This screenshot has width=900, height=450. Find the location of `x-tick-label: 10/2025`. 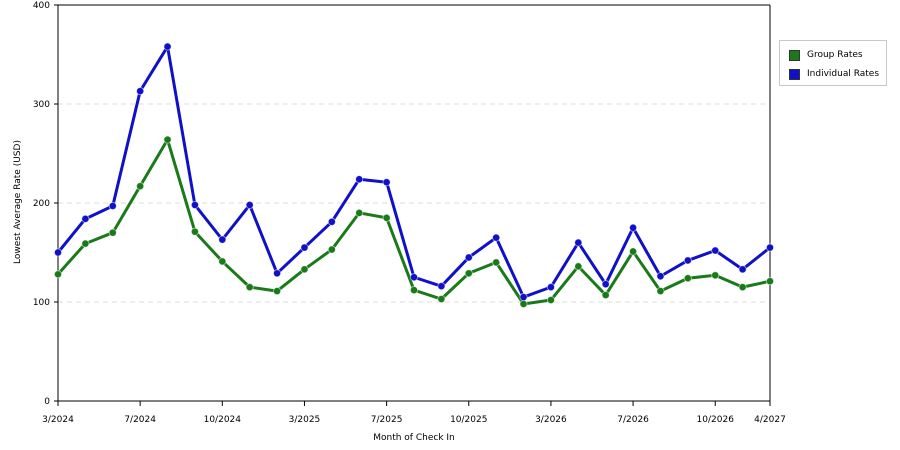

x-tick-label: 10/2025 is located at coordinates (468, 420).